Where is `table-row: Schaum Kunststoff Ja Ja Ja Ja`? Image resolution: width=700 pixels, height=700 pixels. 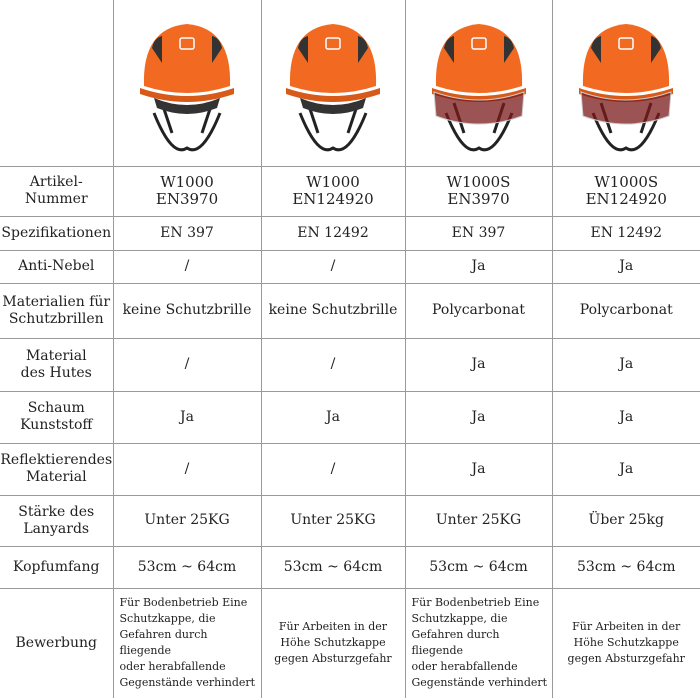 table-row: Schaum Kunststoff Ja Ja Ja Ja is located at coordinates (350, 417).